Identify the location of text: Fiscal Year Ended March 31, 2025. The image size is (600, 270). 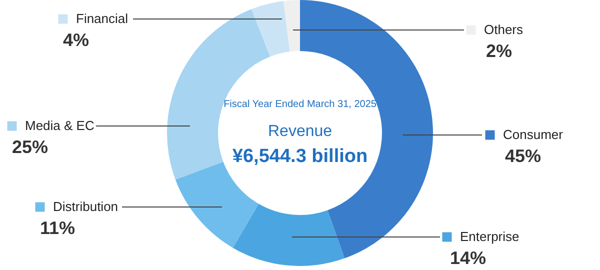
(300, 104).